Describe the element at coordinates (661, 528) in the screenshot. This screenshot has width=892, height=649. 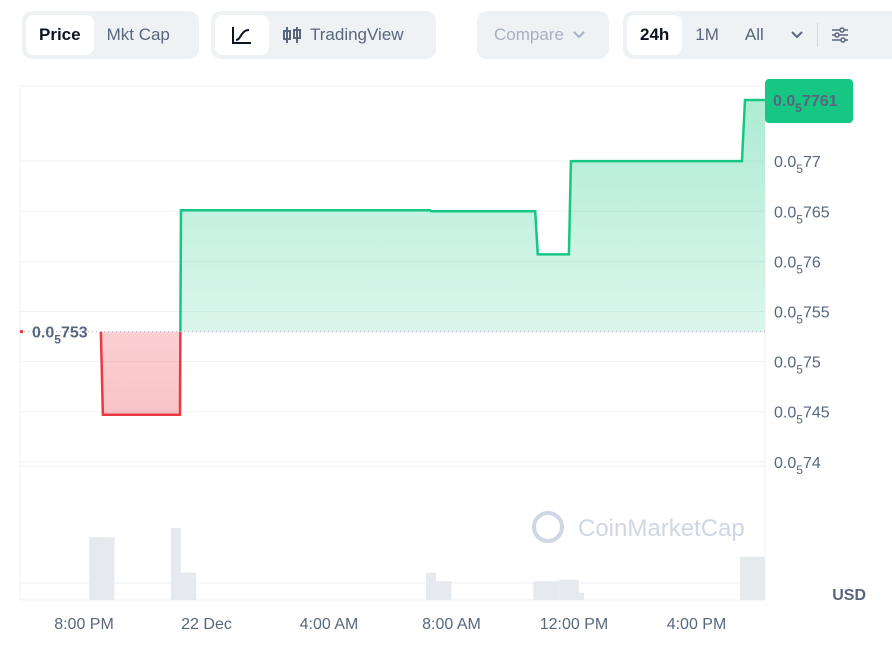
I see `watermark-text: CoinMarketCap` at that location.